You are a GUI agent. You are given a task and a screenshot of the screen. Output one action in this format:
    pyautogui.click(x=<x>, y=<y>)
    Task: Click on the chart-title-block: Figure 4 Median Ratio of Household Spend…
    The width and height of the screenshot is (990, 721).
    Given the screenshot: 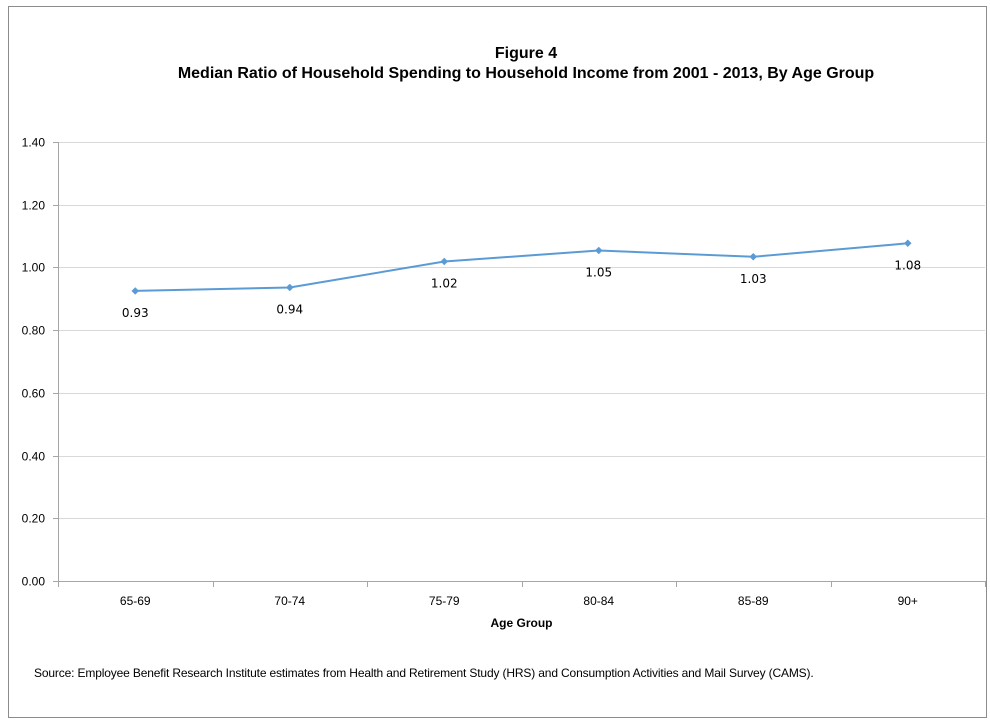 What is the action you would take?
    pyautogui.click(x=499, y=64)
    